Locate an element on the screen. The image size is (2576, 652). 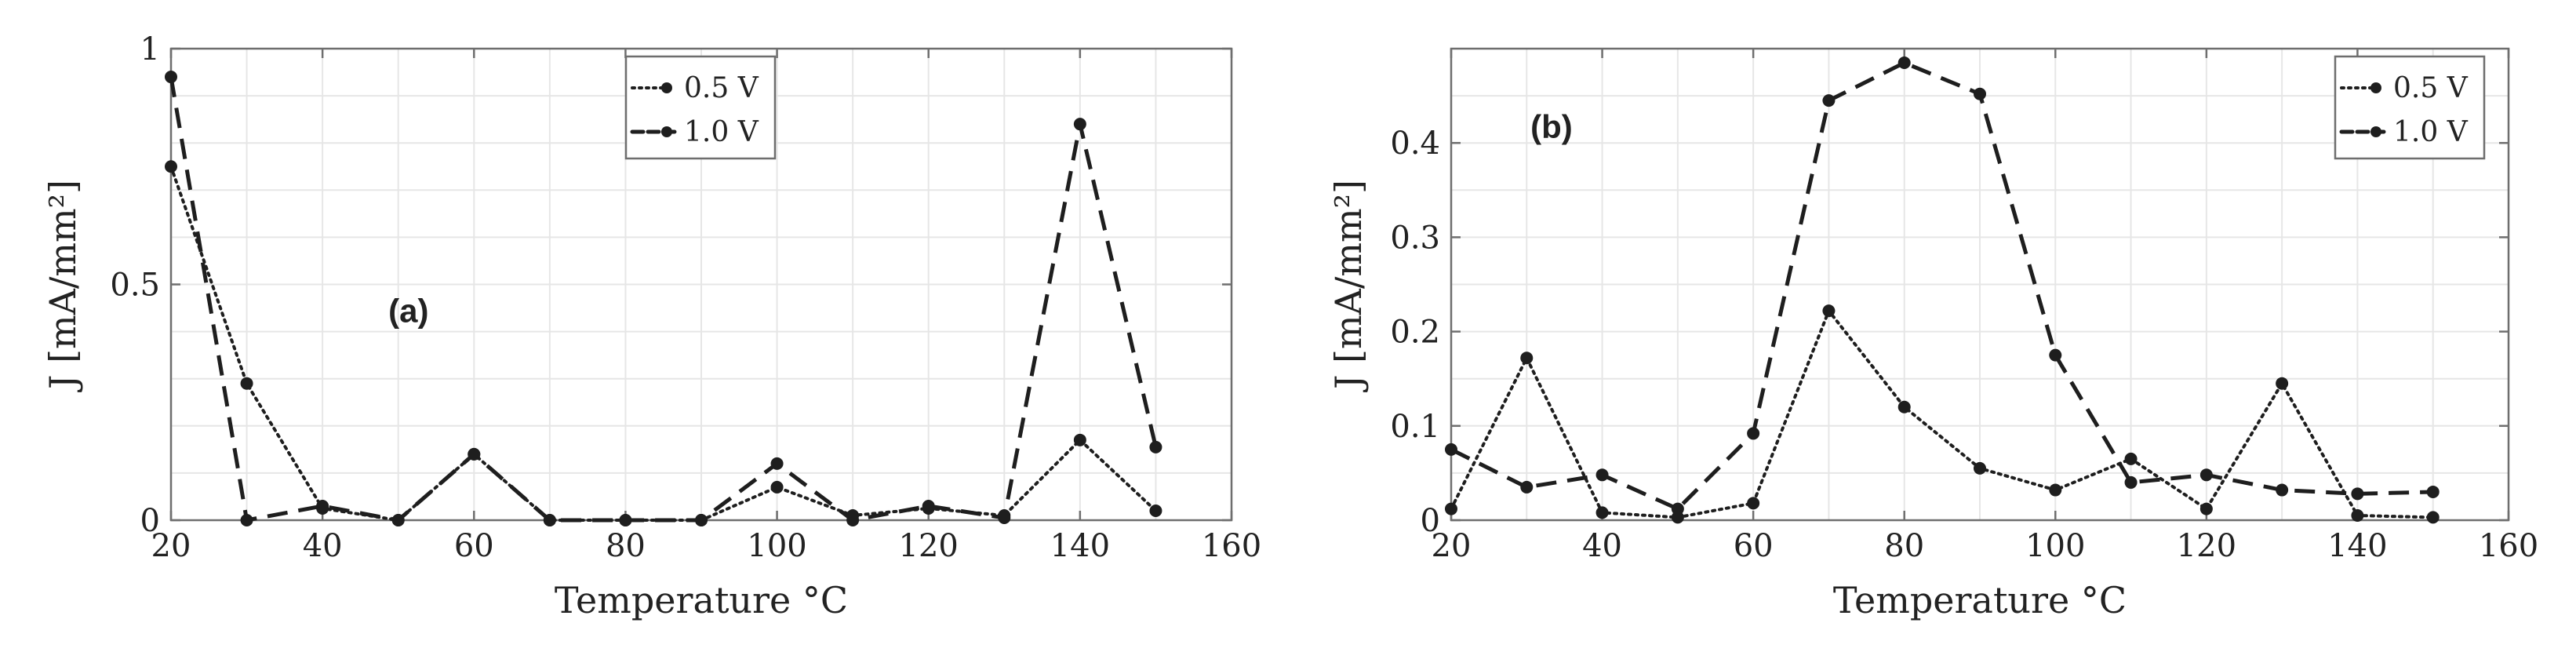
x-axis-label: Temperature °C is located at coordinates (1980, 600).